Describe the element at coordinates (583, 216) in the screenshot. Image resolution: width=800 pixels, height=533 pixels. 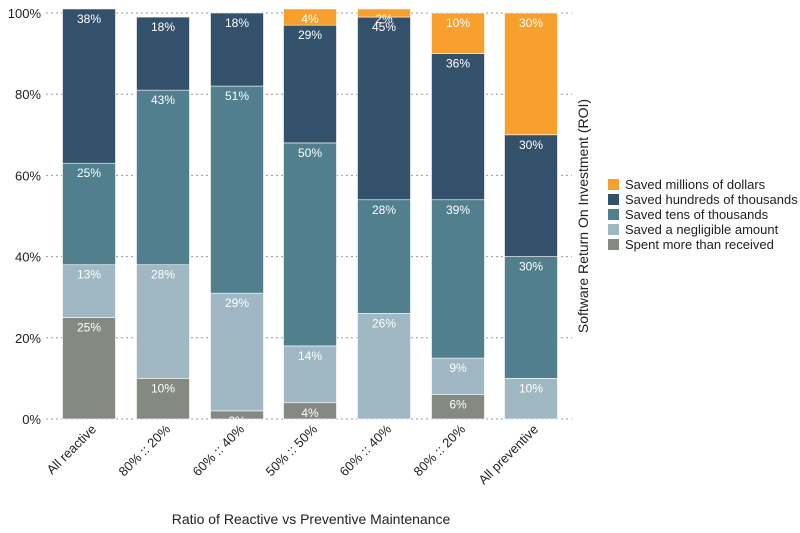
I see `y-axis-title: Software Return On Investment (ROI)` at that location.